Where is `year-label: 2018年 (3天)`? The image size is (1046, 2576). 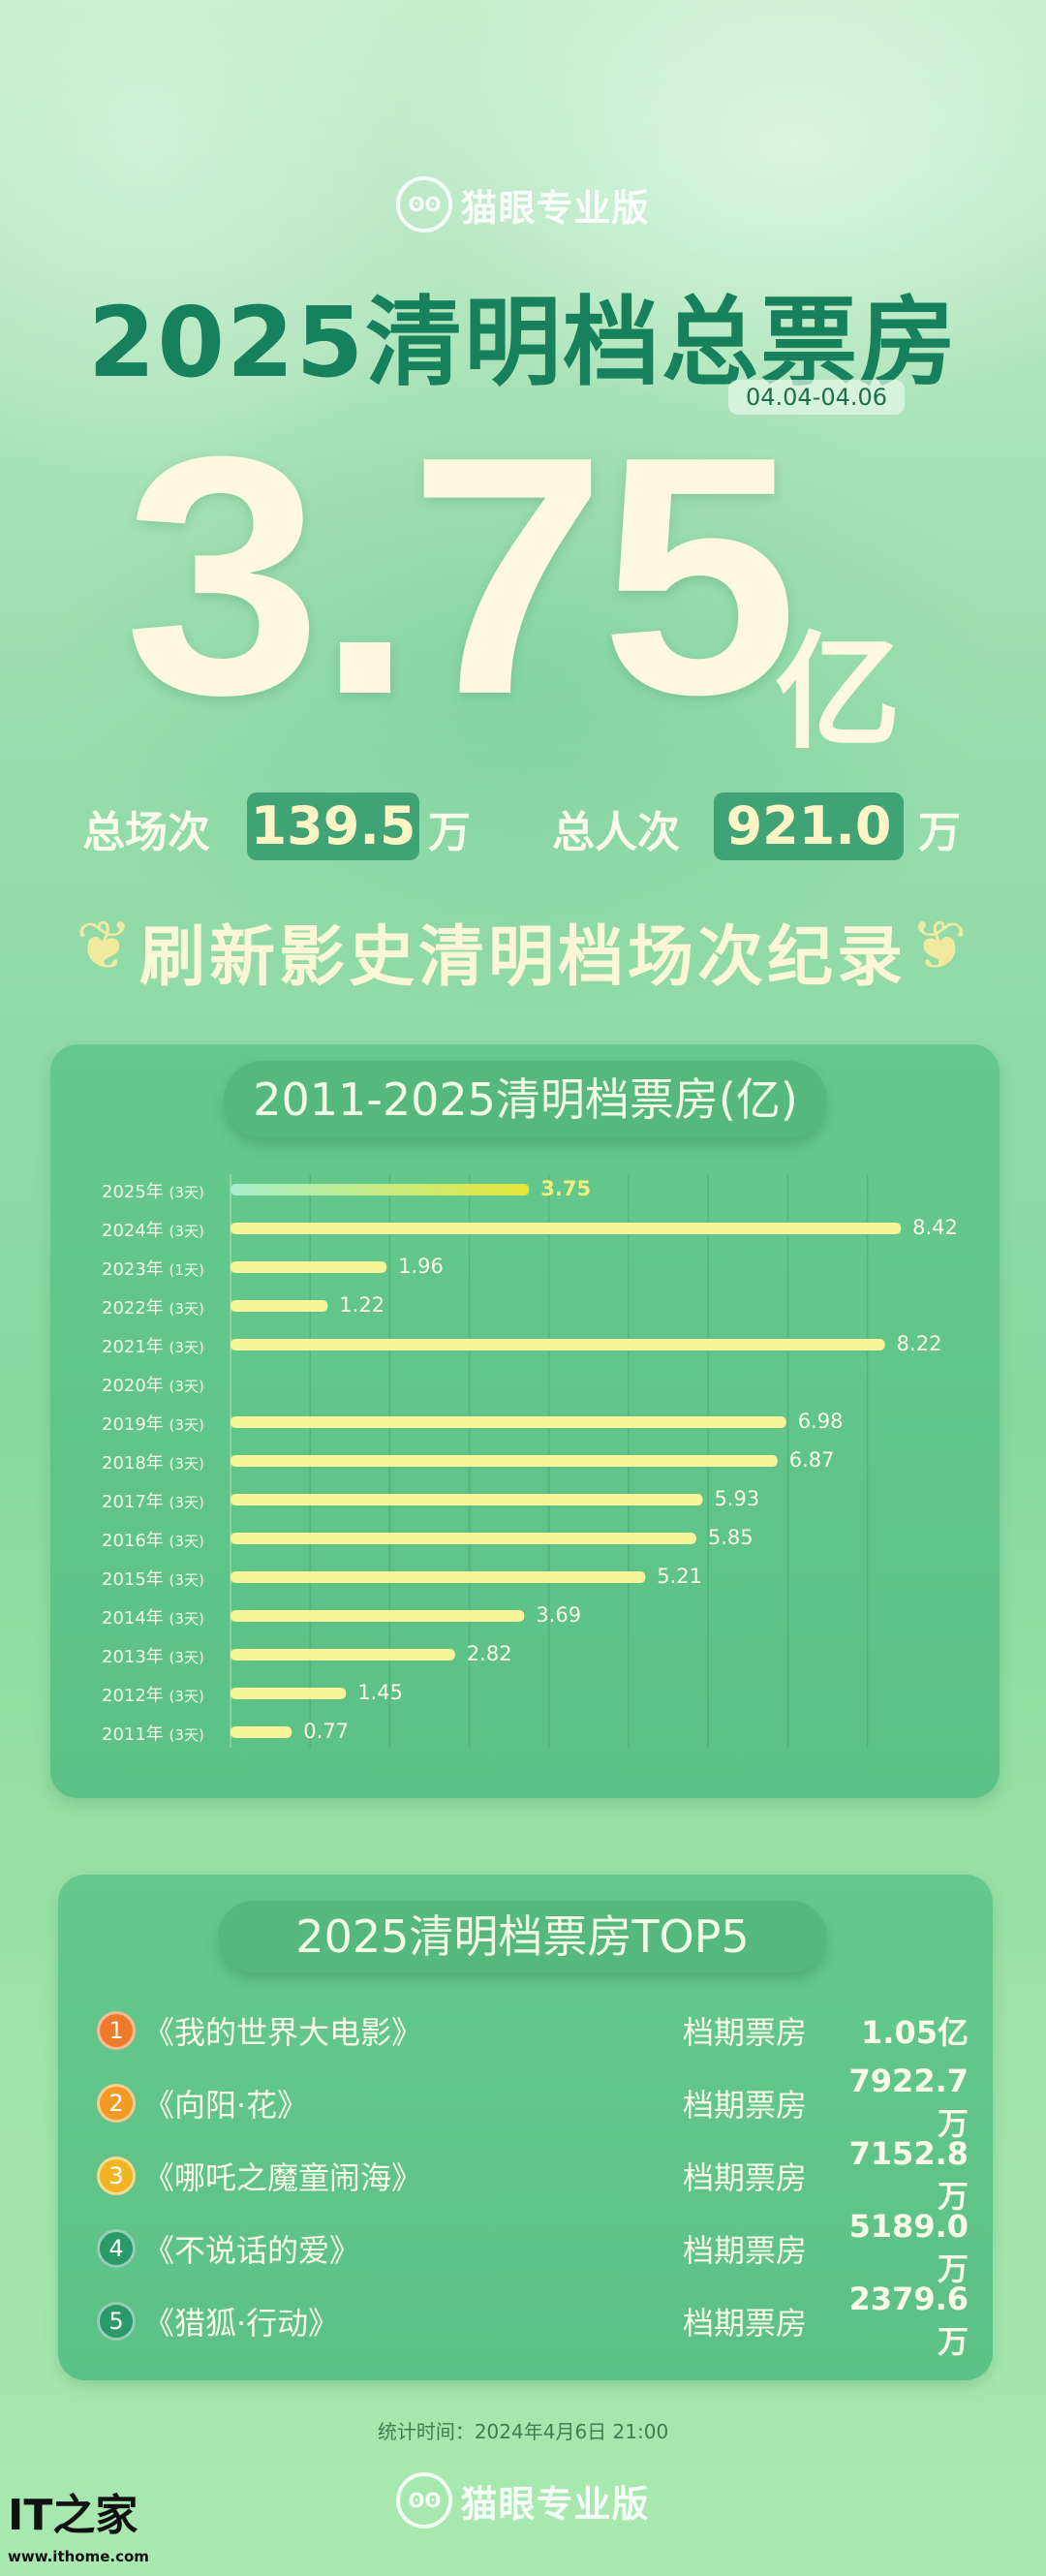
year-label: 2018年 (3天) is located at coordinates (164, 1461).